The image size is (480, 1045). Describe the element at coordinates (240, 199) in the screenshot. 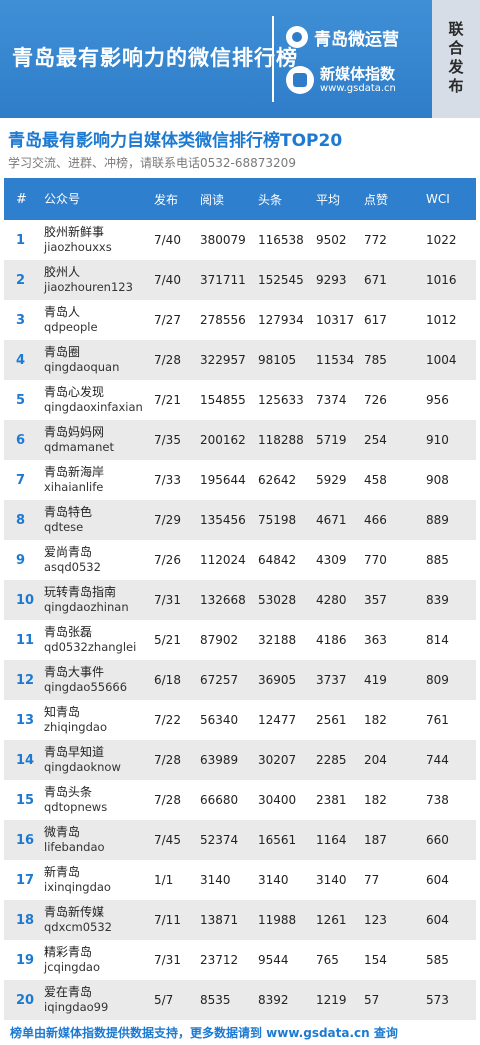

I see `table-header: # 公众号 发布 阅读 头条 平均 点赞 WCI` at that location.